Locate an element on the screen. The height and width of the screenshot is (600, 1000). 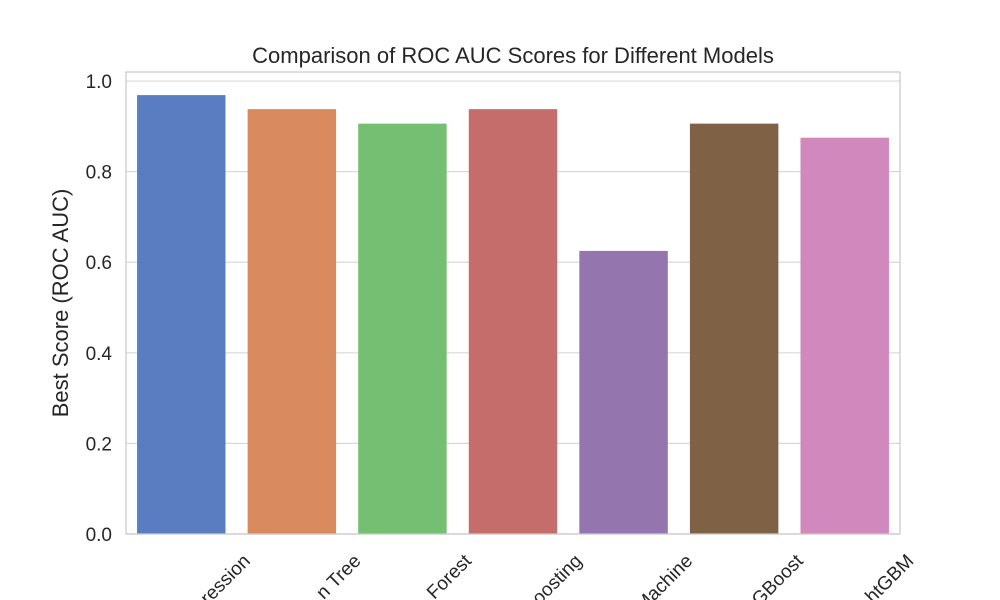
y-tick-label: 0.2 is located at coordinates (99, 444).